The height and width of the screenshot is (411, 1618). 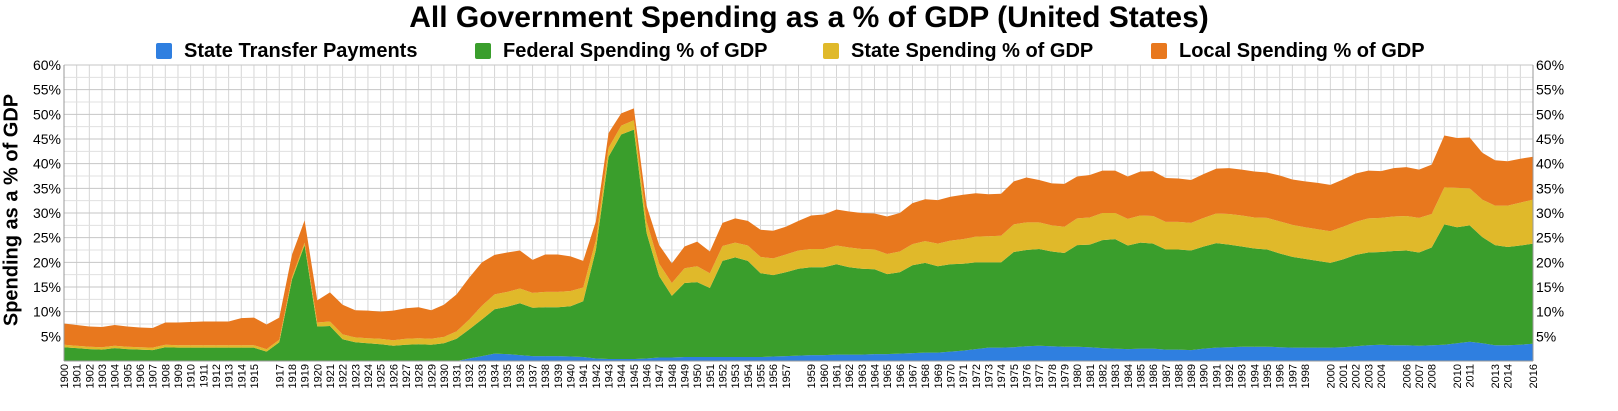 What do you see at coordinates (972, 50) in the screenshot?
I see `legend-label-state: State Spending % of GDP` at bounding box center [972, 50].